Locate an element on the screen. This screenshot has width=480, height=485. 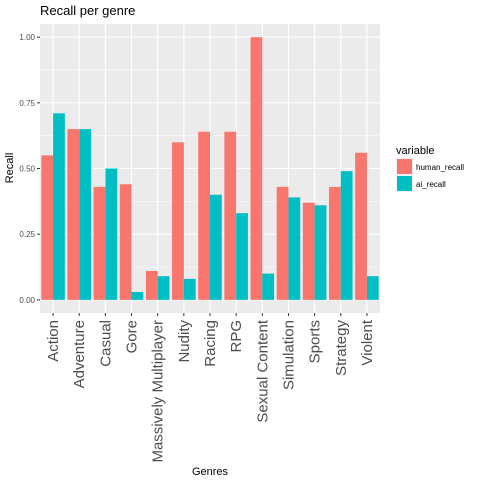
x-tick-label: Massively Multiplayer is located at coordinates (158, 391).